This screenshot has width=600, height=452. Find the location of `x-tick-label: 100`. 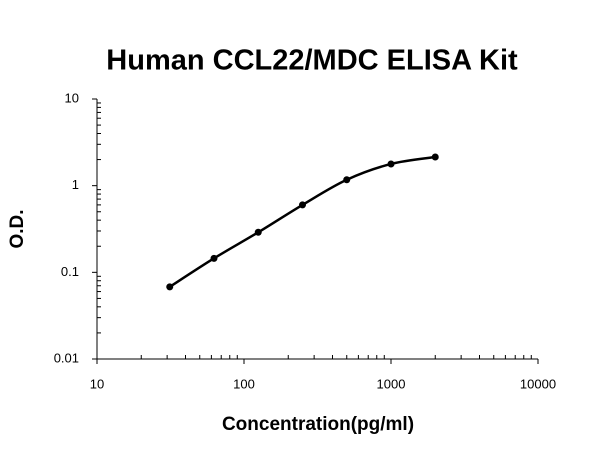

x-tick-label: 100 is located at coordinates (244, 383).